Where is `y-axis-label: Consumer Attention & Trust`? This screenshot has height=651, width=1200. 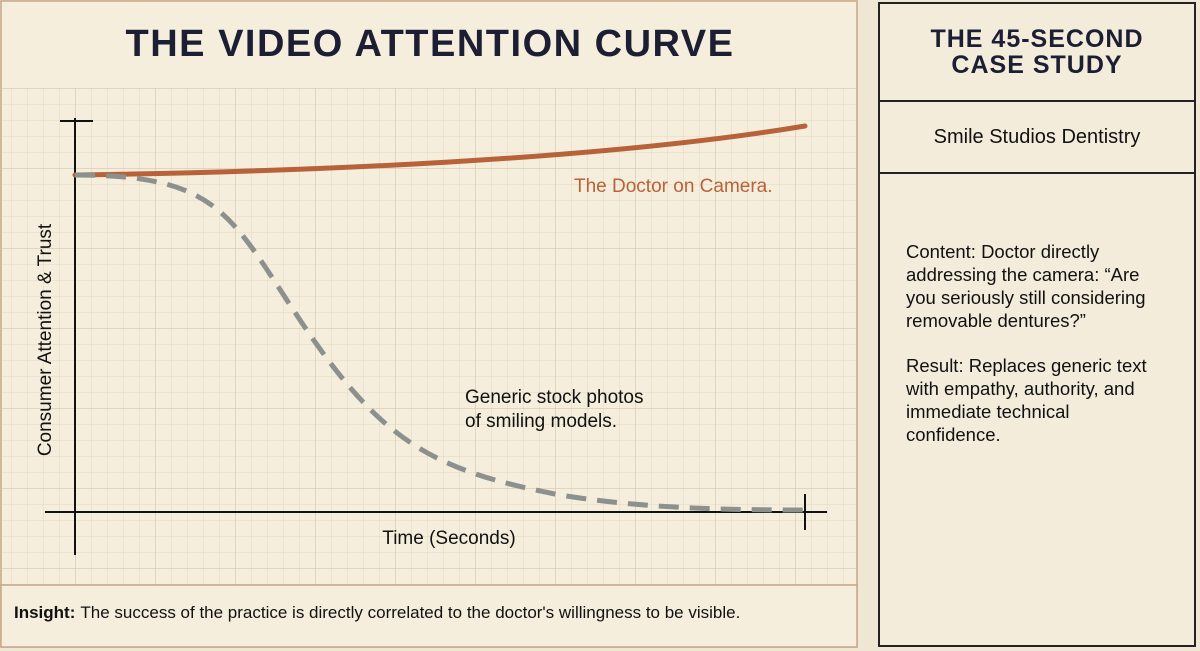 y-axis-label: Consumer Attention & Trust is located at coordinates (45, 339).